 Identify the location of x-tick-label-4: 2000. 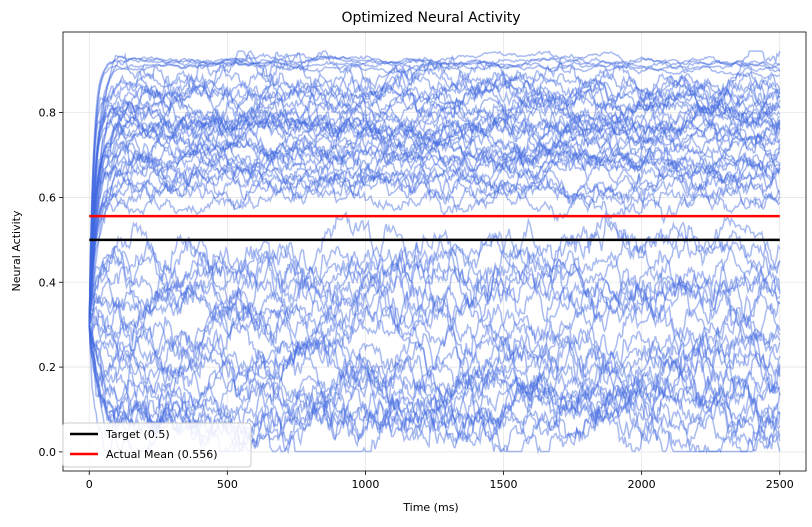
(642, 484).